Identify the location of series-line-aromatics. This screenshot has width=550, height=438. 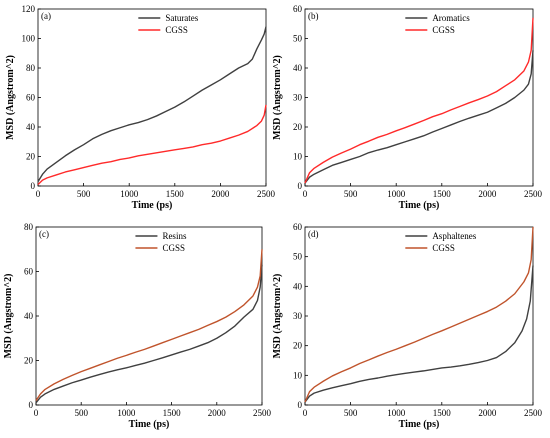
(419, 117).